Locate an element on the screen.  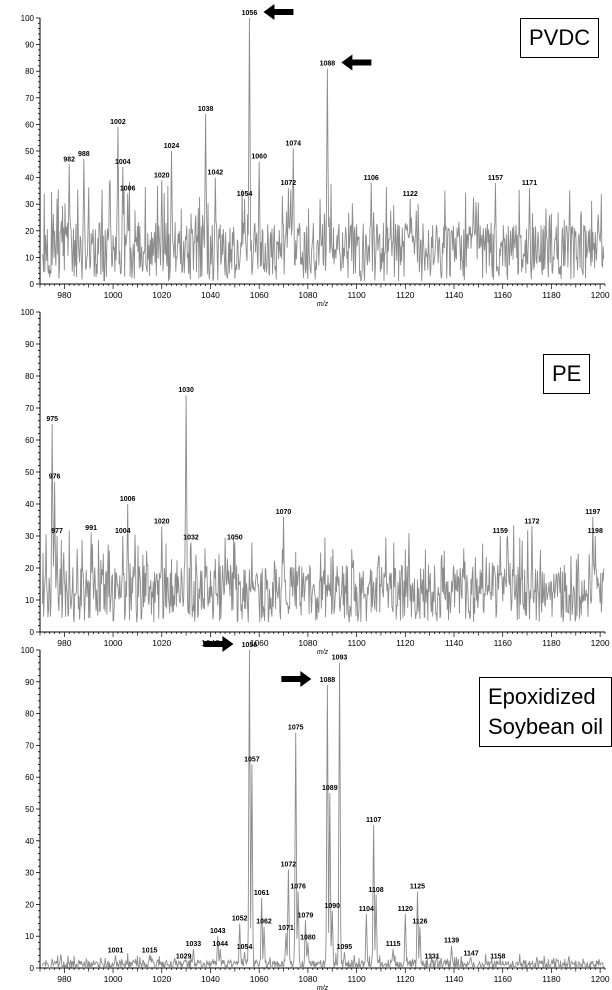
peak-label: 1033 is located at coordinates (194, 944).